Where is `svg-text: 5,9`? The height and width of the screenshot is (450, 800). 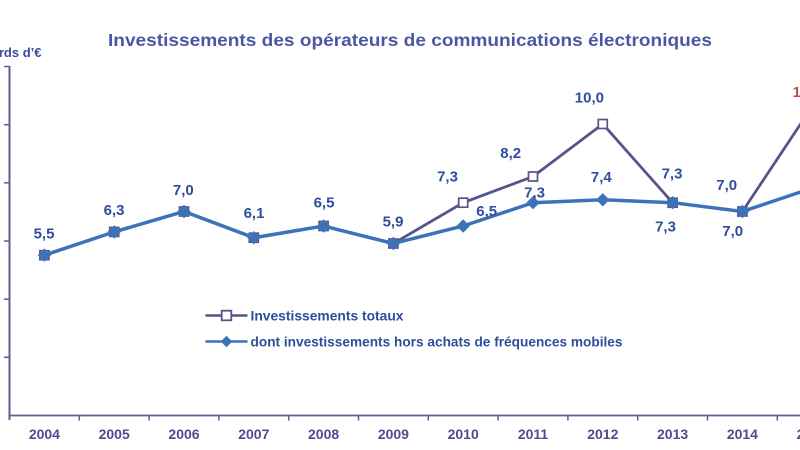 svg-text: 5,9 is located at coordinates (393, 221).